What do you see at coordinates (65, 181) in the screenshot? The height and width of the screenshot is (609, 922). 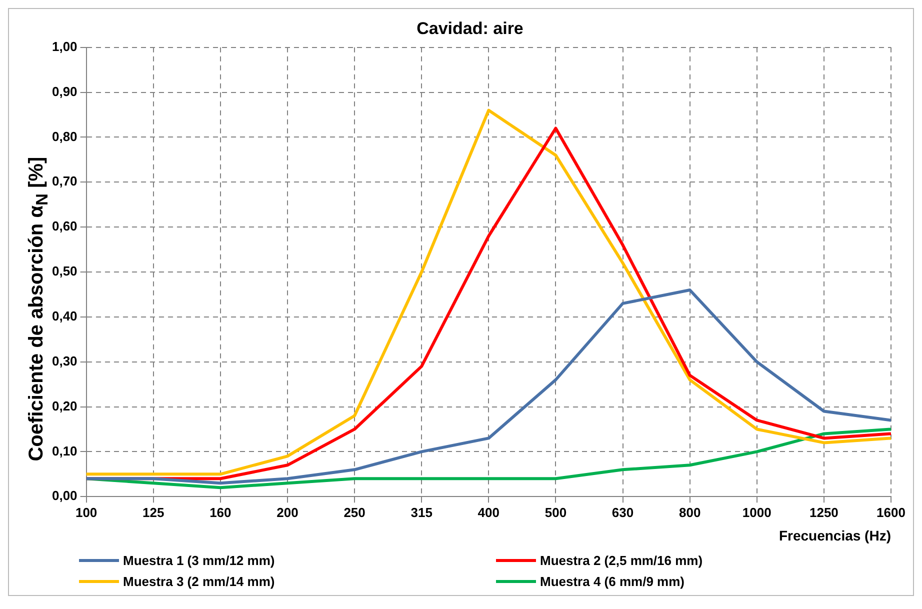 I see `y-tick-label: 0,70` at bounding box center [65, 181].